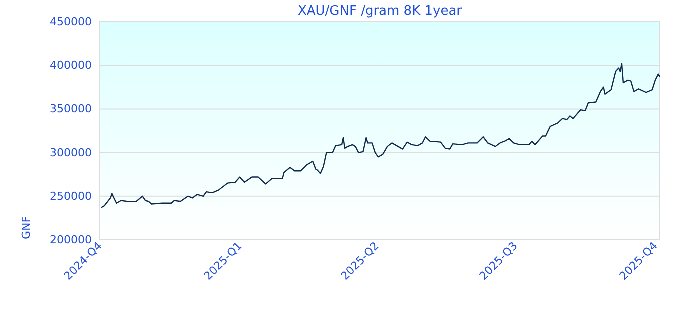 This screenshot has height=320, width=680. I want to click on y-tick-label: 450000, so click(71, 22).